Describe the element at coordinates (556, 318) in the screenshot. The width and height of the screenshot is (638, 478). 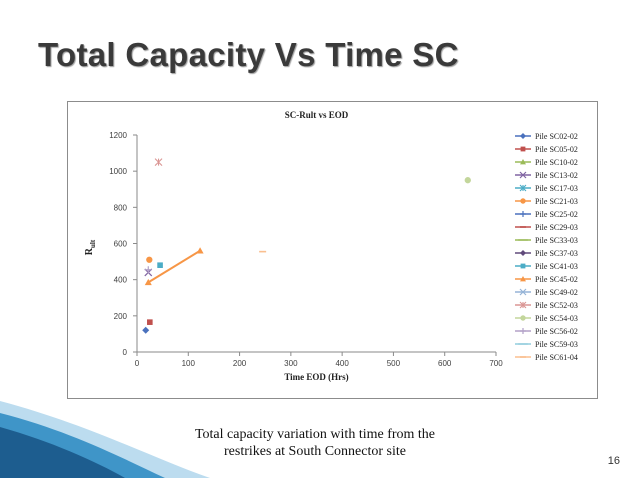
I see `legend-label: Pile SC54-03` at that location.